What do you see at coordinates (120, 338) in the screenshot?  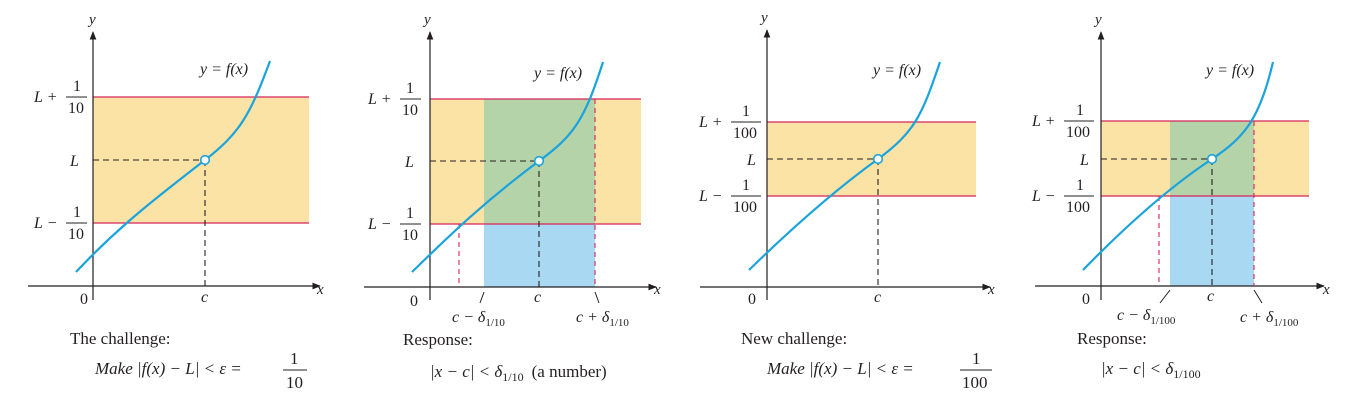 I see `caption-title: The challenge:` at bounding box center [120, 338].